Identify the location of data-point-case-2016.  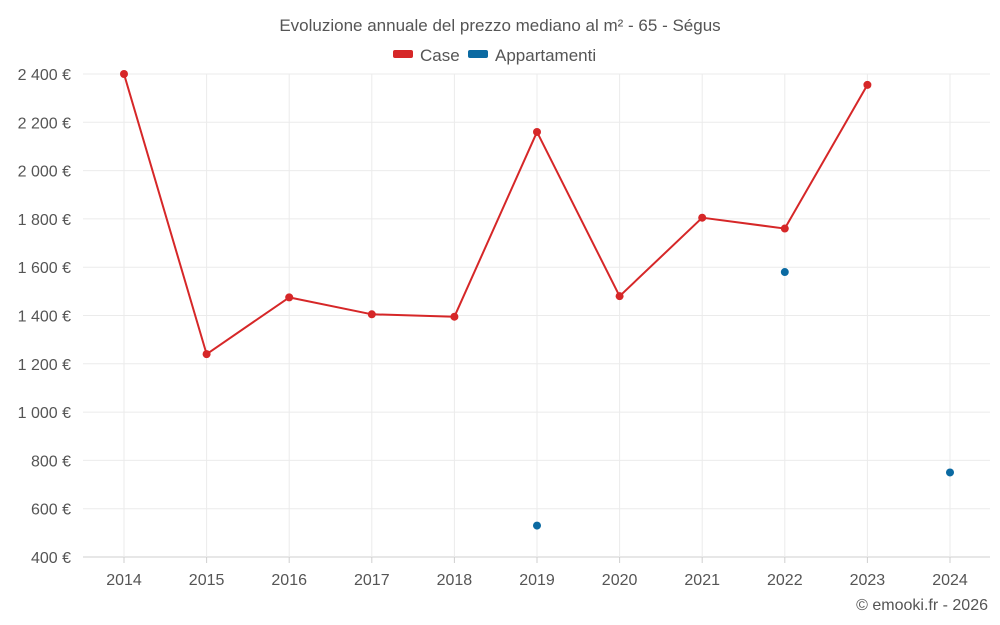
(289, 297).